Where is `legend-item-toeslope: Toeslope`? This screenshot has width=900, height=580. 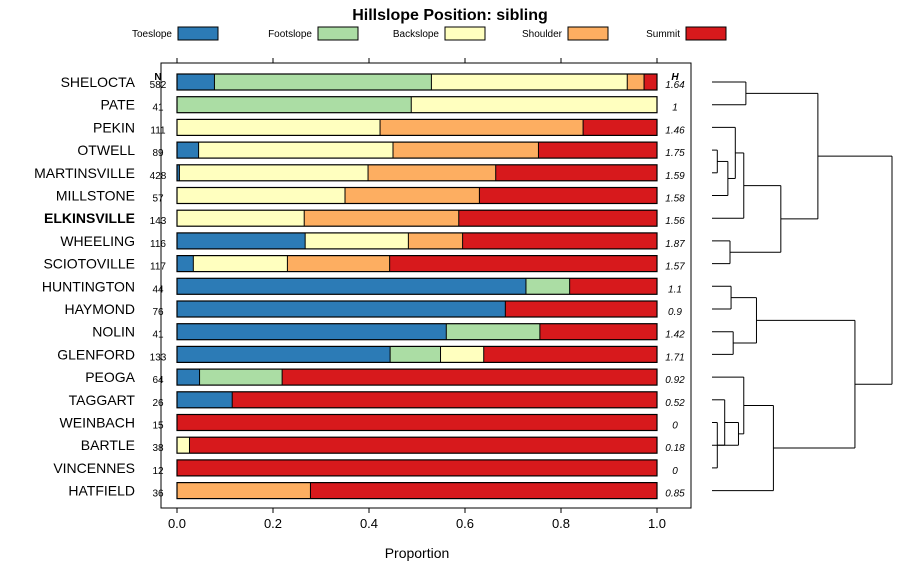
legend-item-toeslope: Toeslope is located at coordinates (175, 33).